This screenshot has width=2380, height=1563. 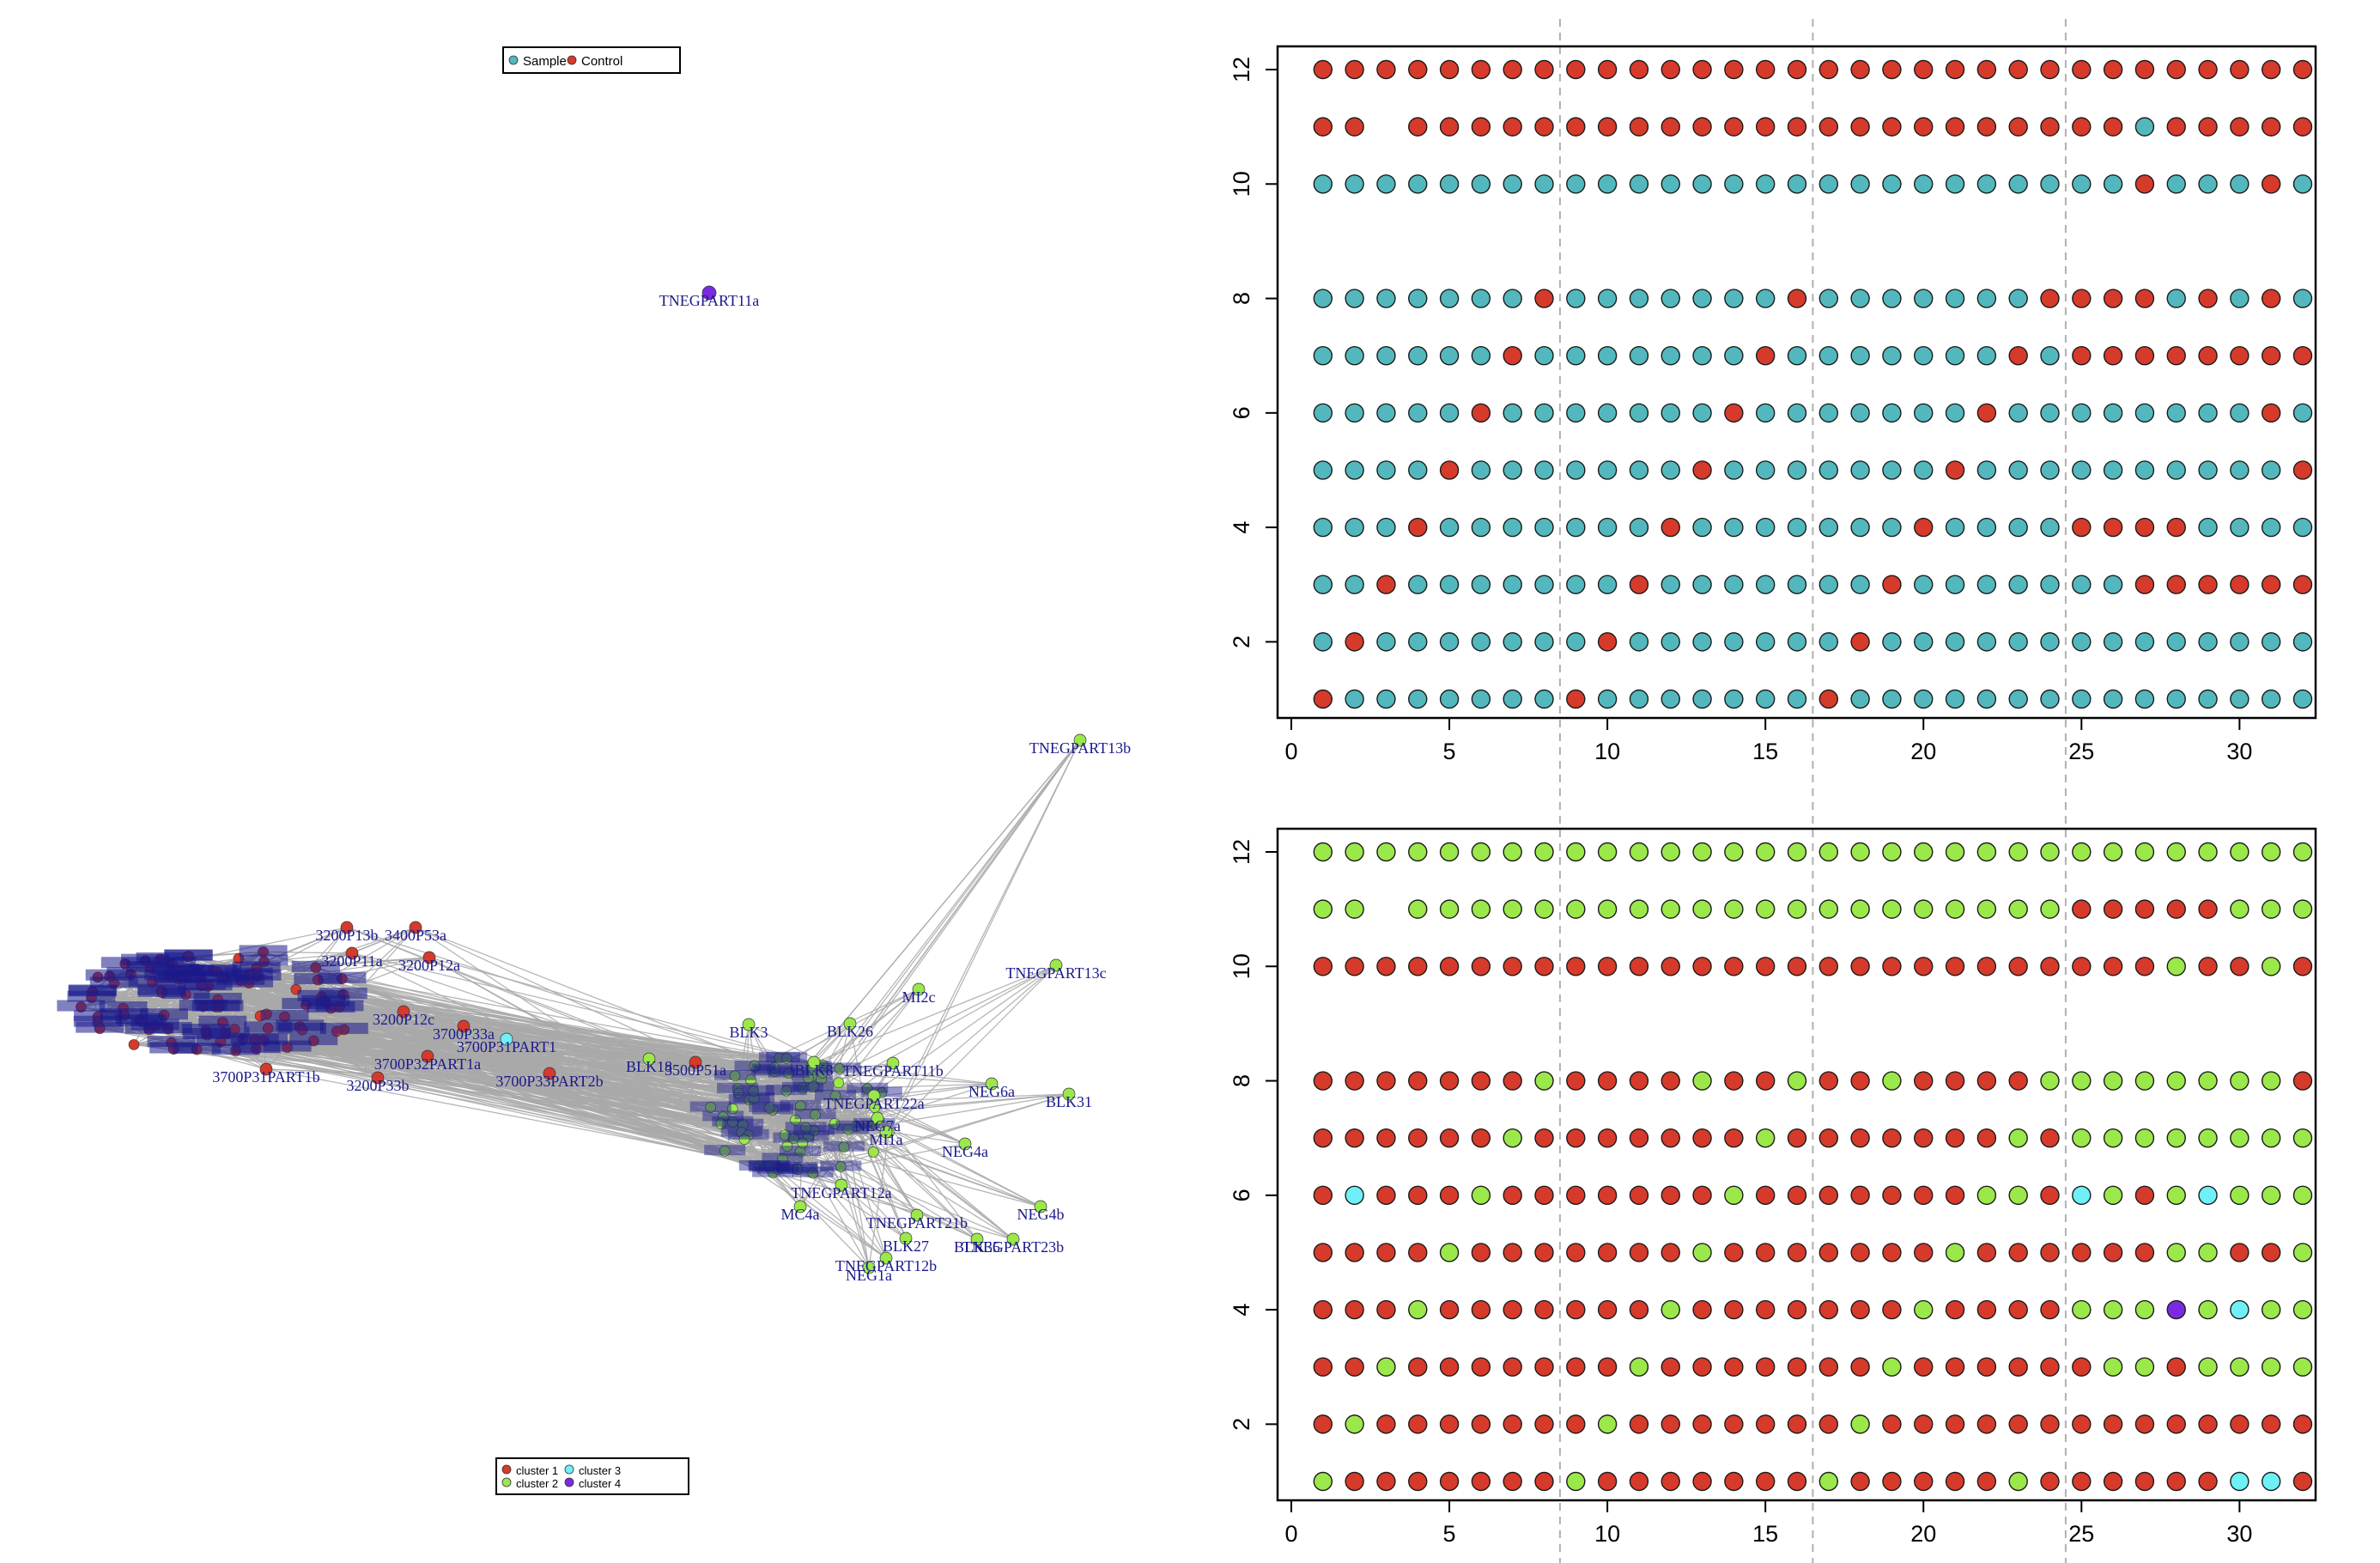 What do you see at coordinates (1923, 1534) in the screenshot?
I see `x-tick-label: 20` at bounding box center [1923, 1534].